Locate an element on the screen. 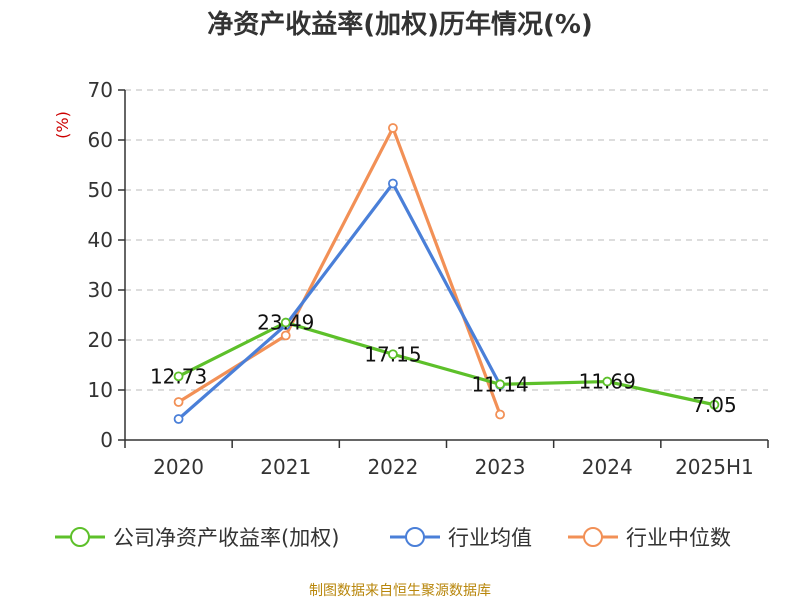 The width and height of the screenshot is (800, 600). legend-label: 公司净资产收益率(加权) is located at coordinates (226, 538).